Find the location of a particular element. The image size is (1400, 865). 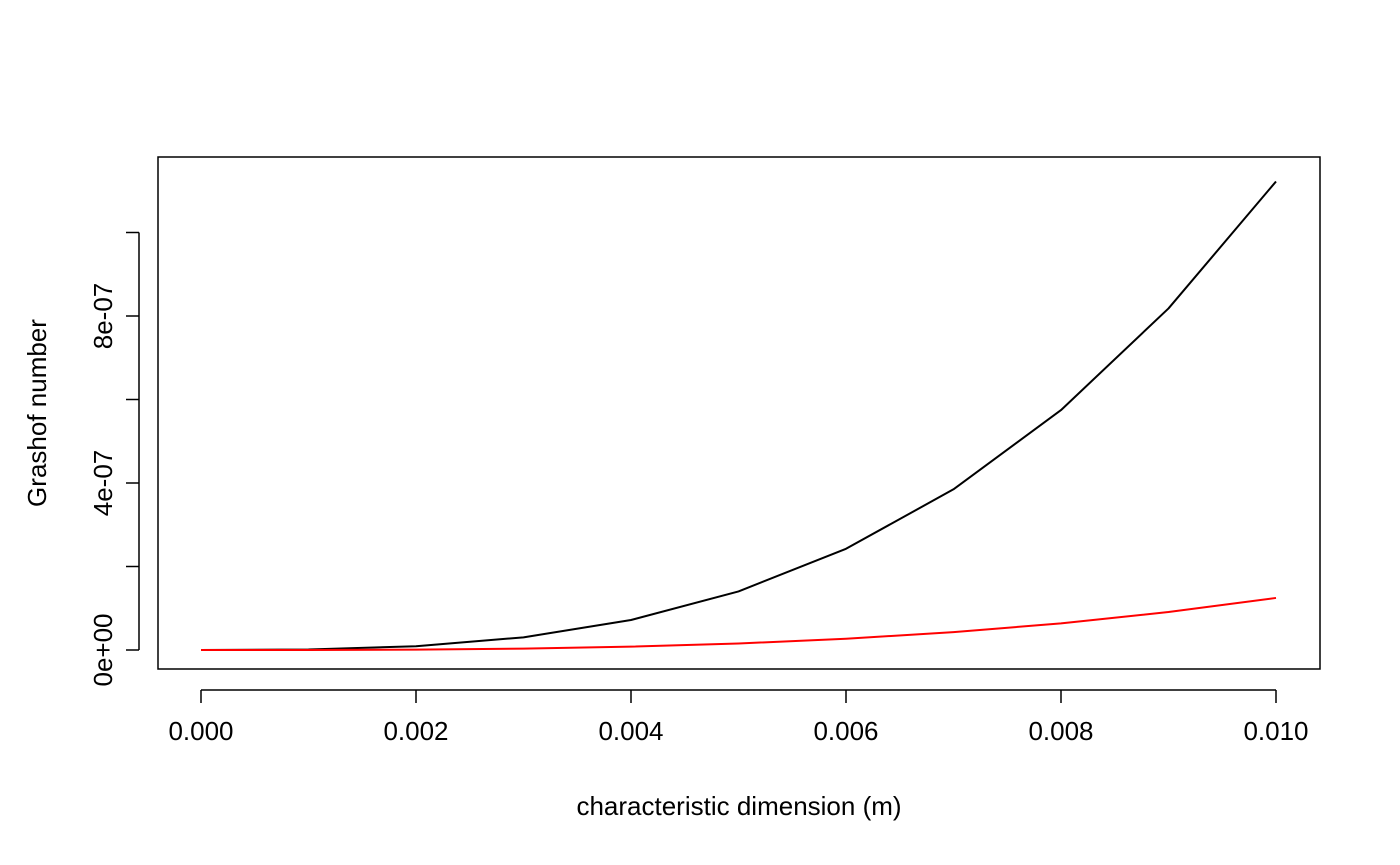

x-tick-label: 0.000 is located at coordinates (200, 731).